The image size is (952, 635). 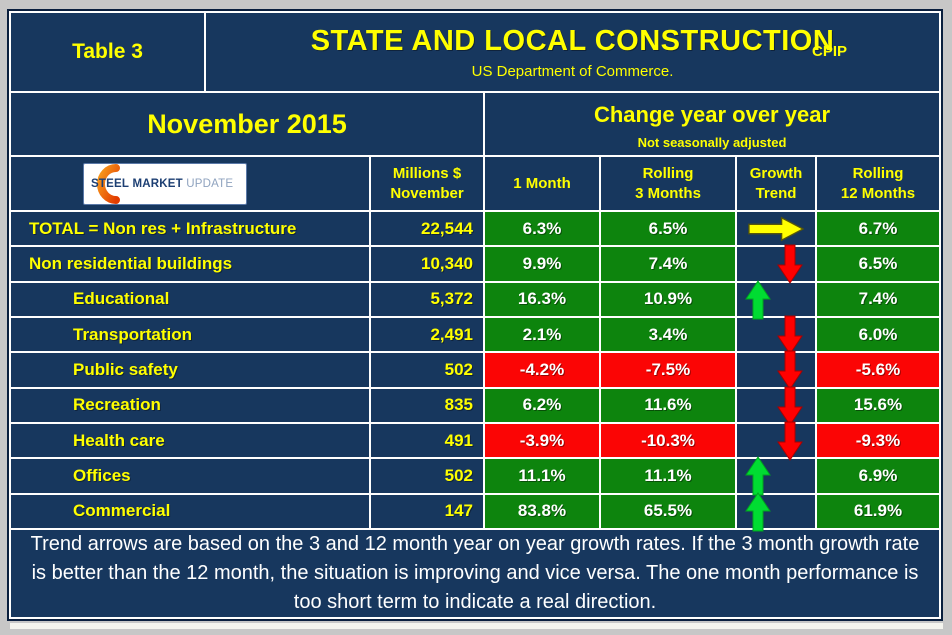 What do you see at coordinates (712, 115) in the screenshot?
I see `change-title: Change year over year` at bounding box center [712, 115].